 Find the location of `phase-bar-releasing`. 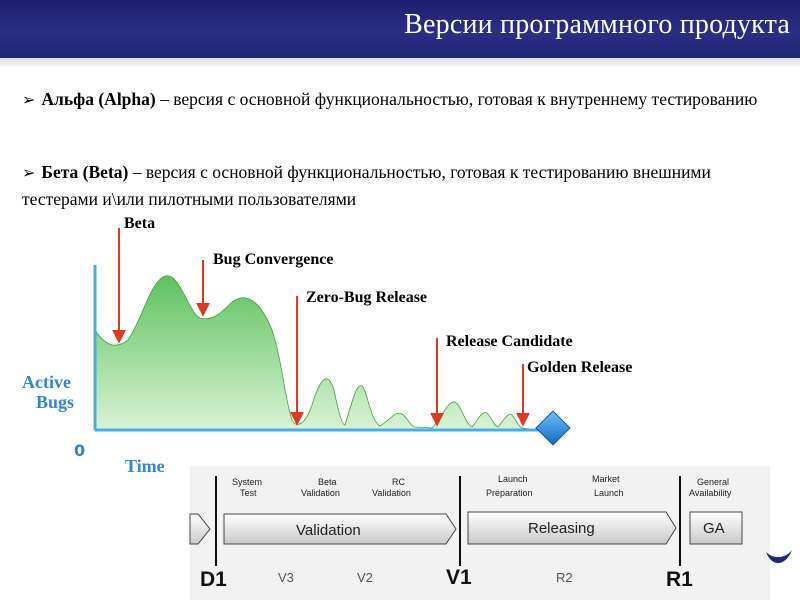

phase-bar-releasing is located at coordinates (572, 528).